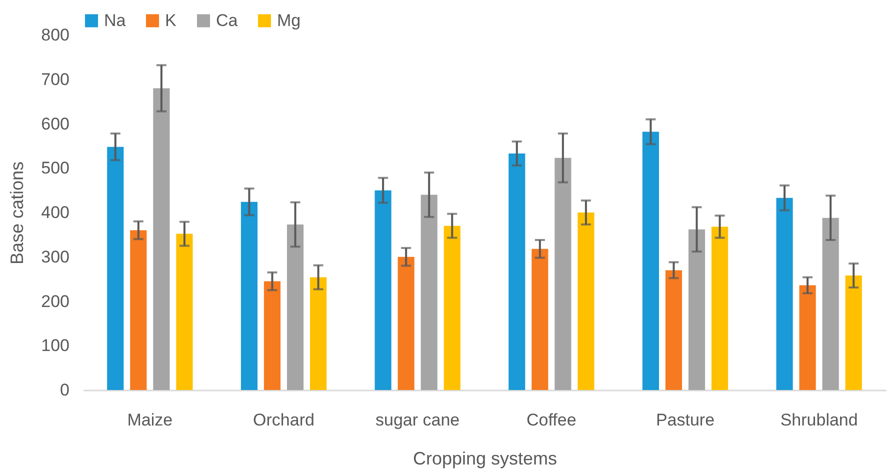  I want to click on x-tick-label: Maize, so click(150, 420).